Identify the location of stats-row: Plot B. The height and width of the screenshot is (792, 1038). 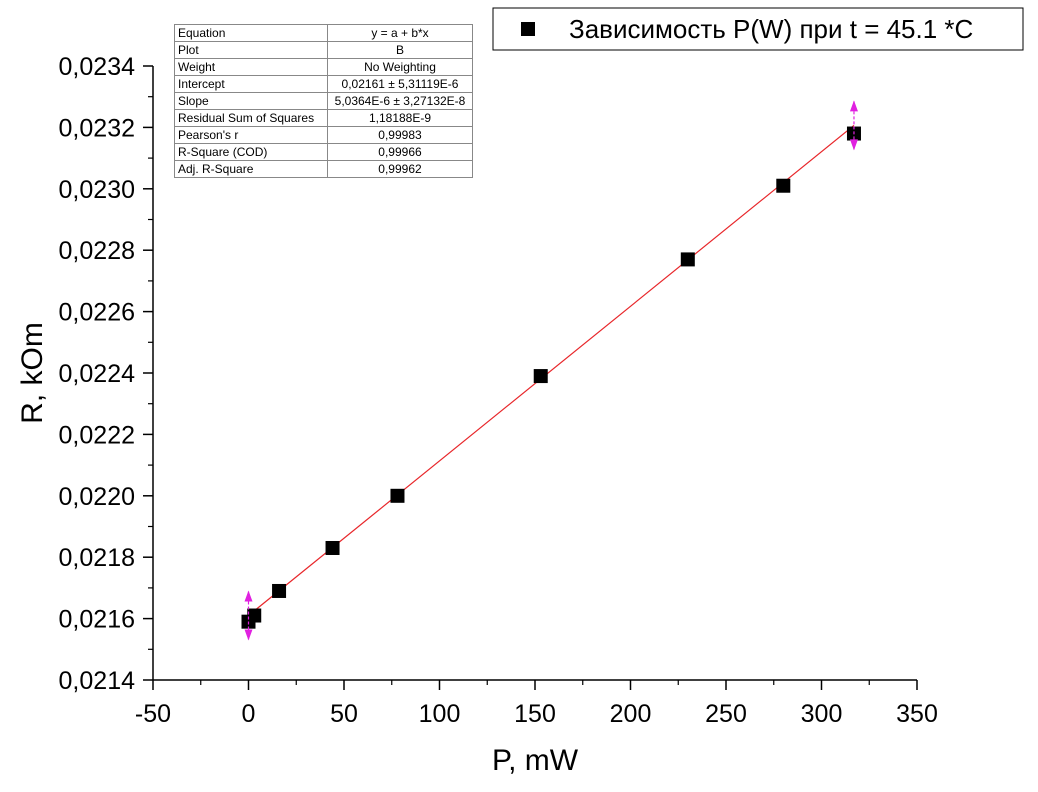
(323, 50).